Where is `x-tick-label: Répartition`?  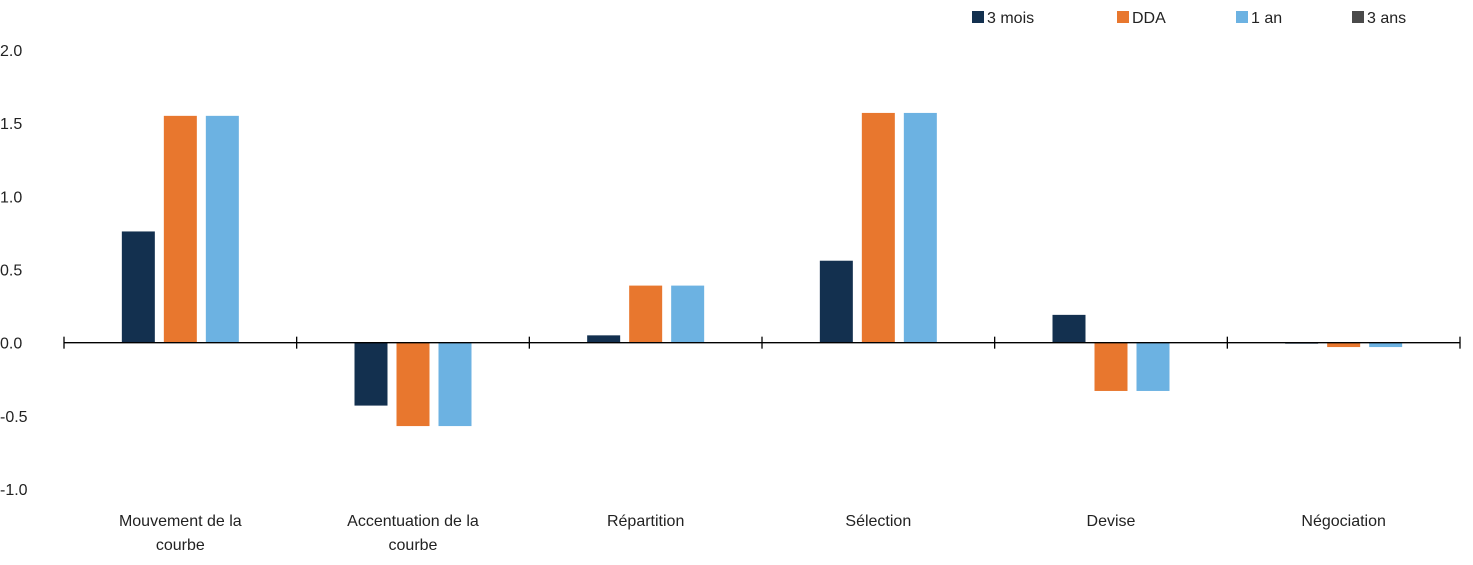
x-tick-label: Répartition is located at coordinates (645, 521).